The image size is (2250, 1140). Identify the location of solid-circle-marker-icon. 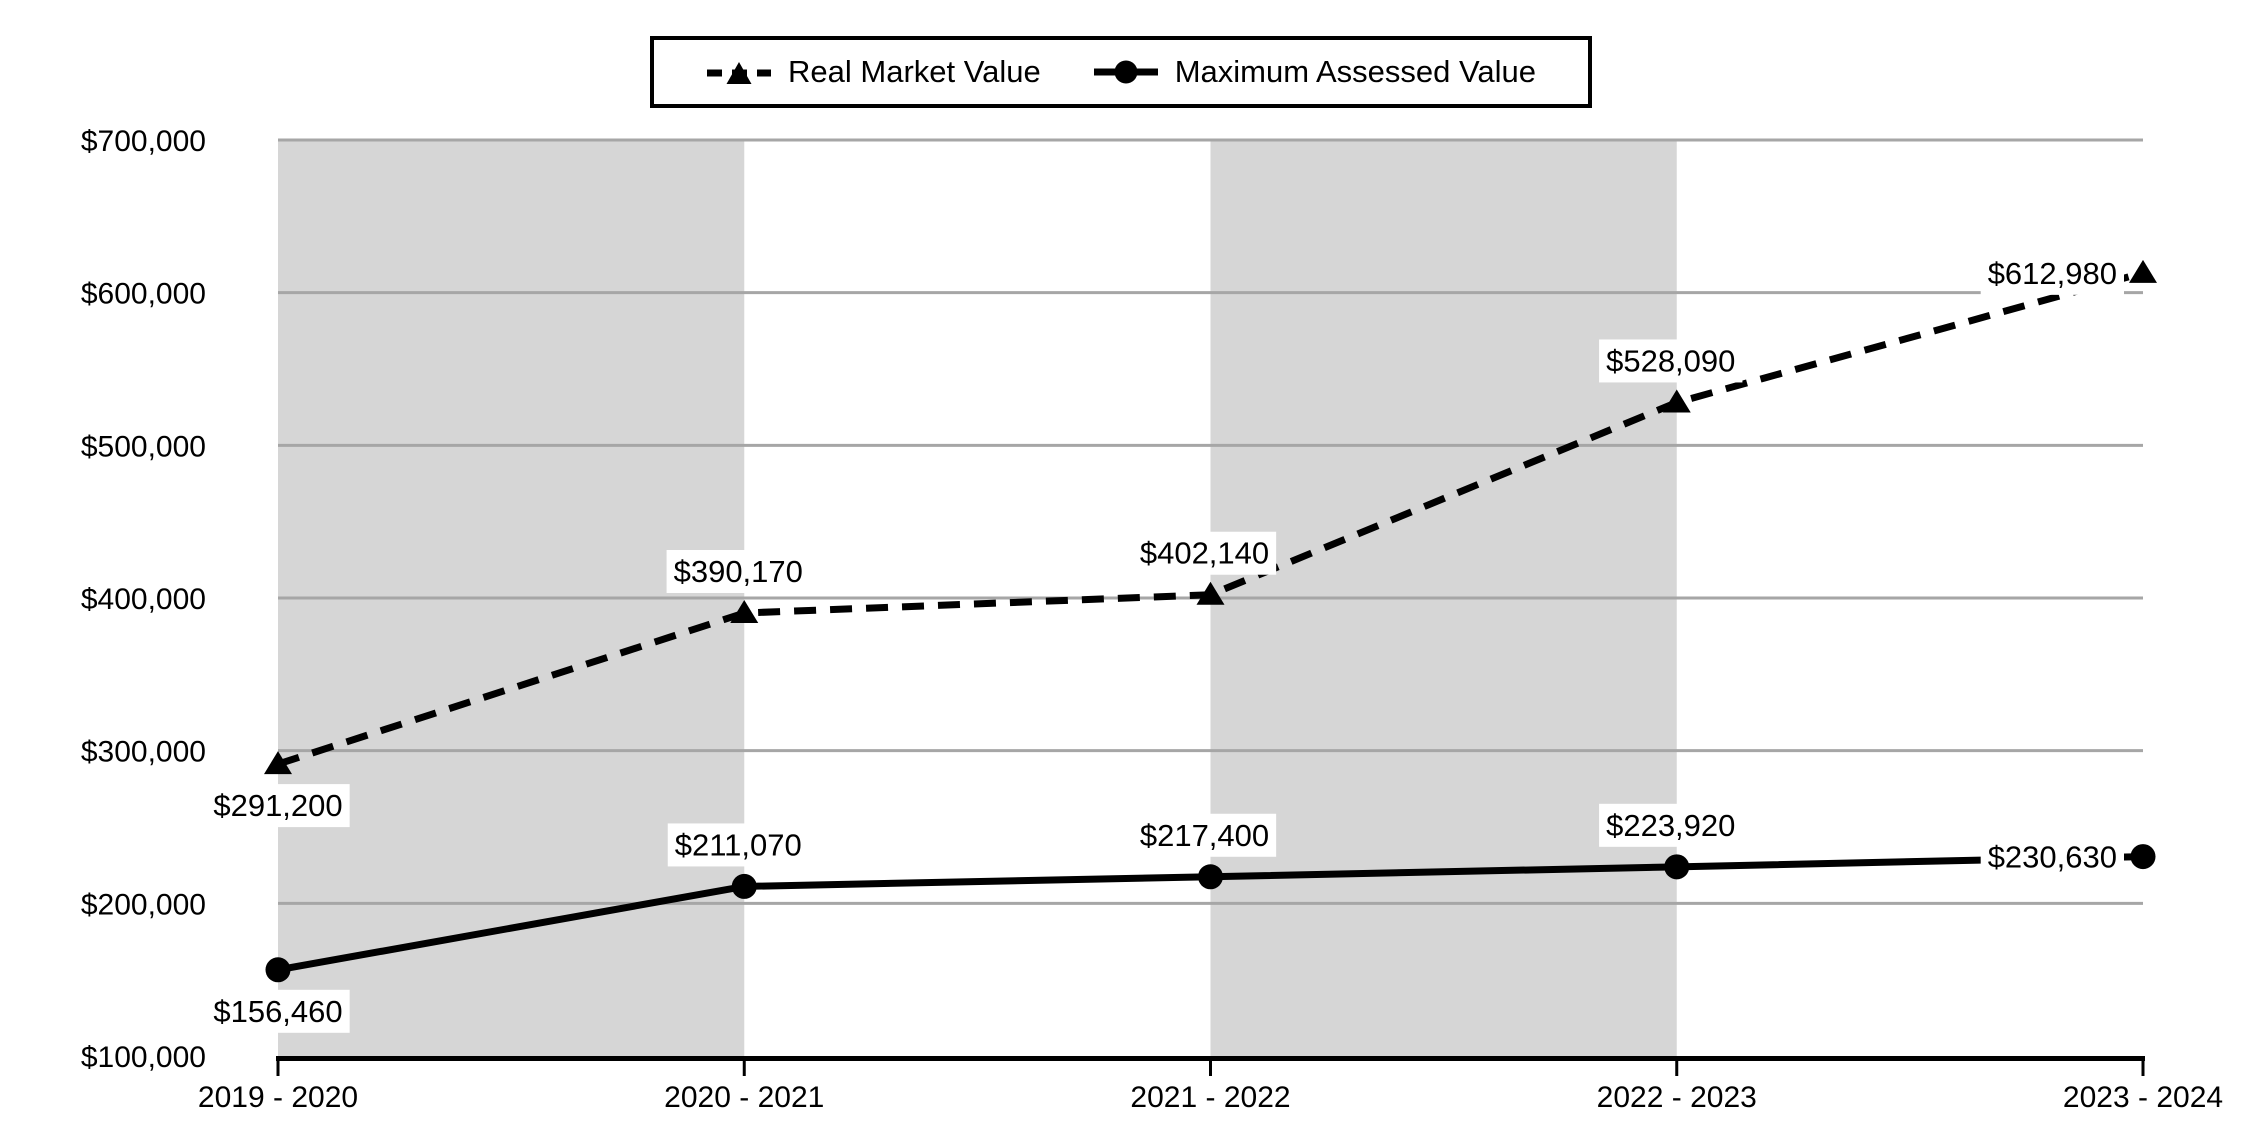
(1125, 72).